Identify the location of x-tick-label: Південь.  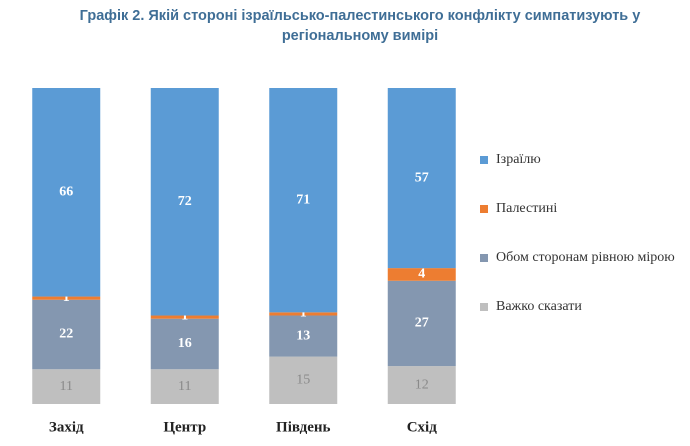
(303, 427).